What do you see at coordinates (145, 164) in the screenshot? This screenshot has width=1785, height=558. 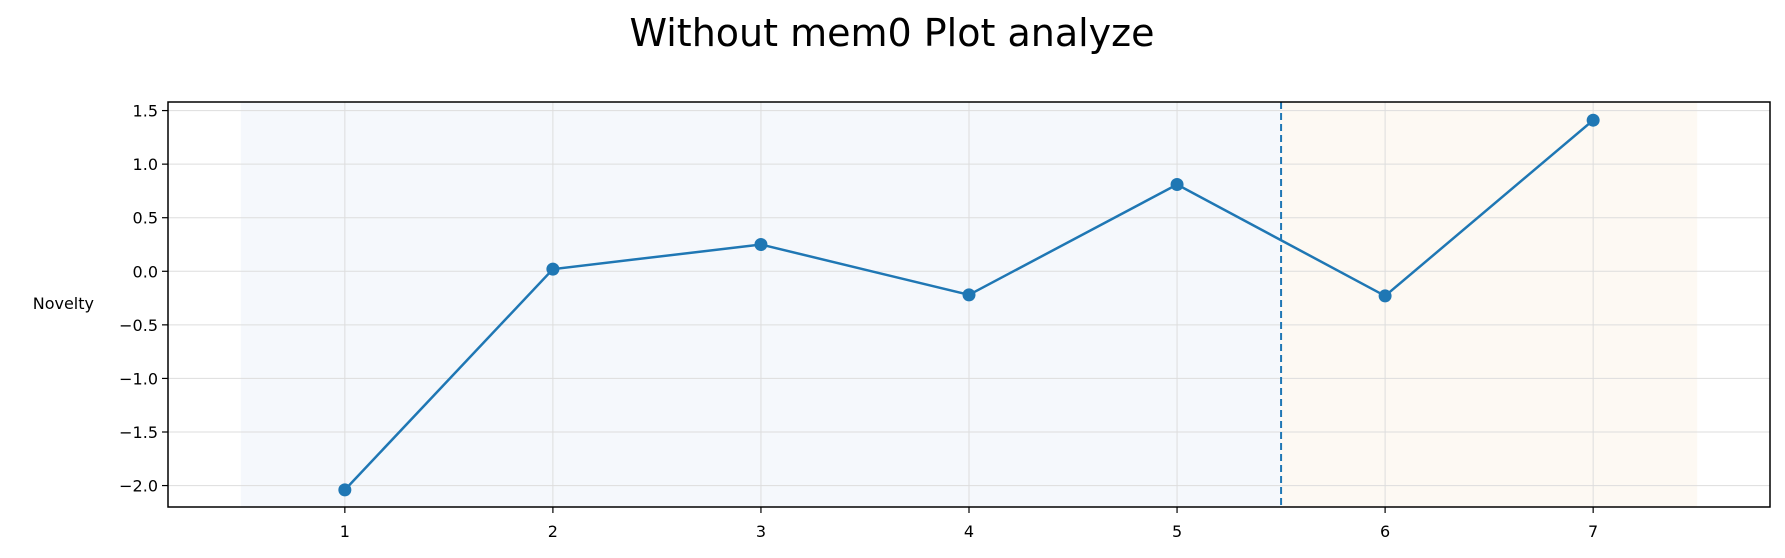 I see `y-tick-label-2: 1.0` at bounding box center [145, 164].